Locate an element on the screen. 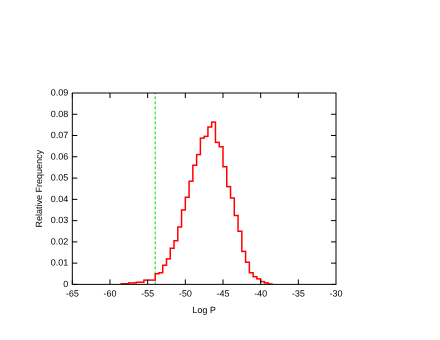  y-tick-label: 0 is located at coordinates (65, 283).